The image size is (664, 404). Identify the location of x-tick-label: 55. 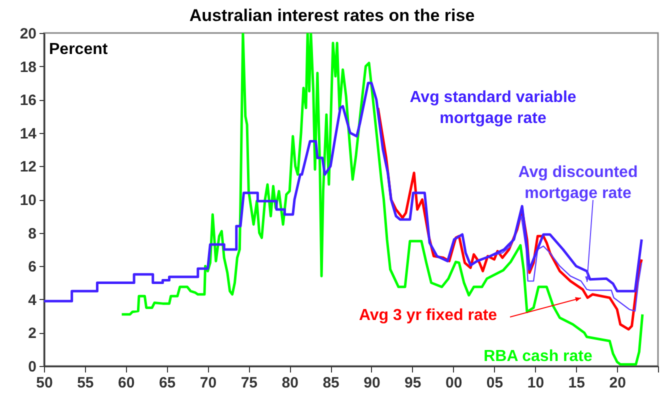
(85, 383).